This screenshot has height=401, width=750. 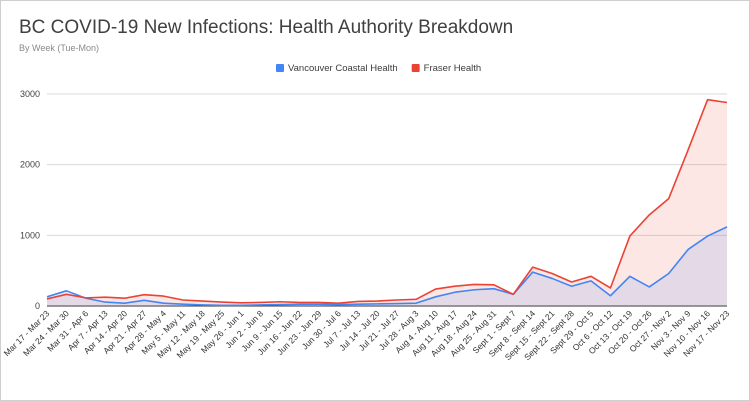 What do you see at coordinates (453, 68) in the screenshot?
I see `legend-label: Fraser Health` at bounding box center [453, 68].